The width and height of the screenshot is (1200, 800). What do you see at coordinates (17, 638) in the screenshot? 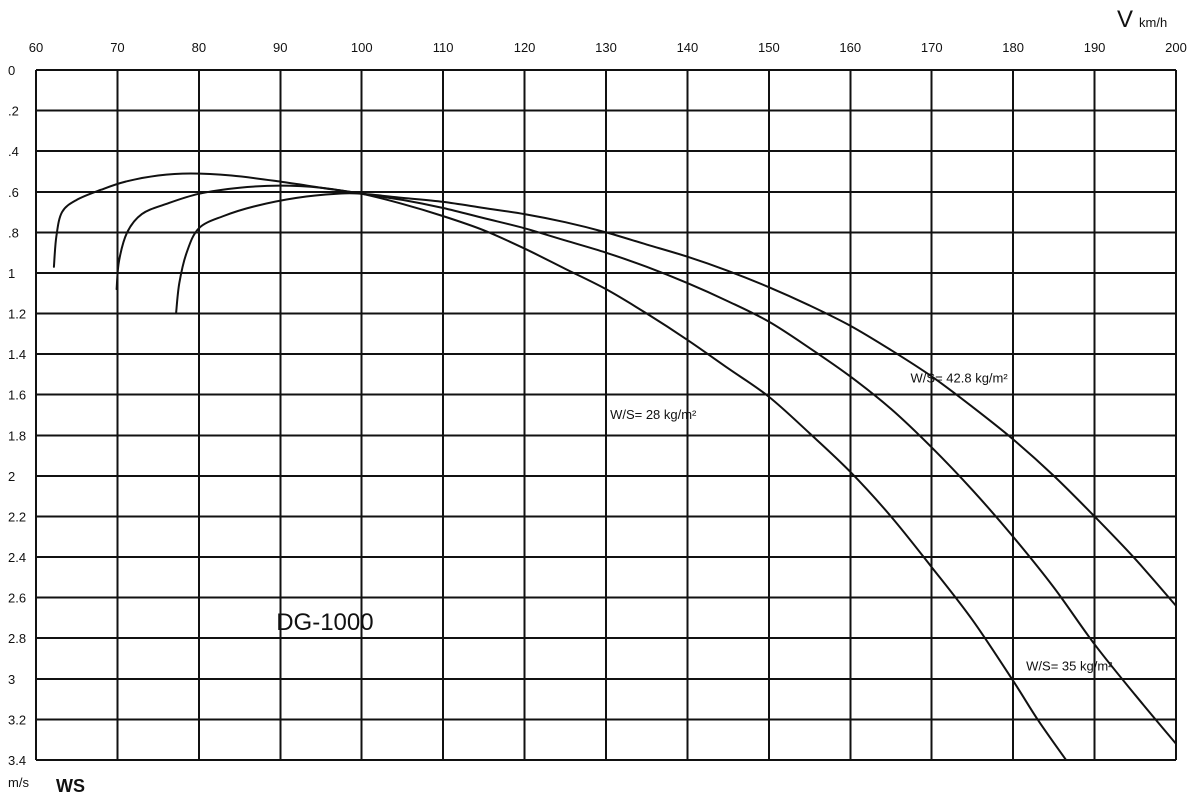
I see `y-tick-label: 2.8` at bounding box center [17, 638].